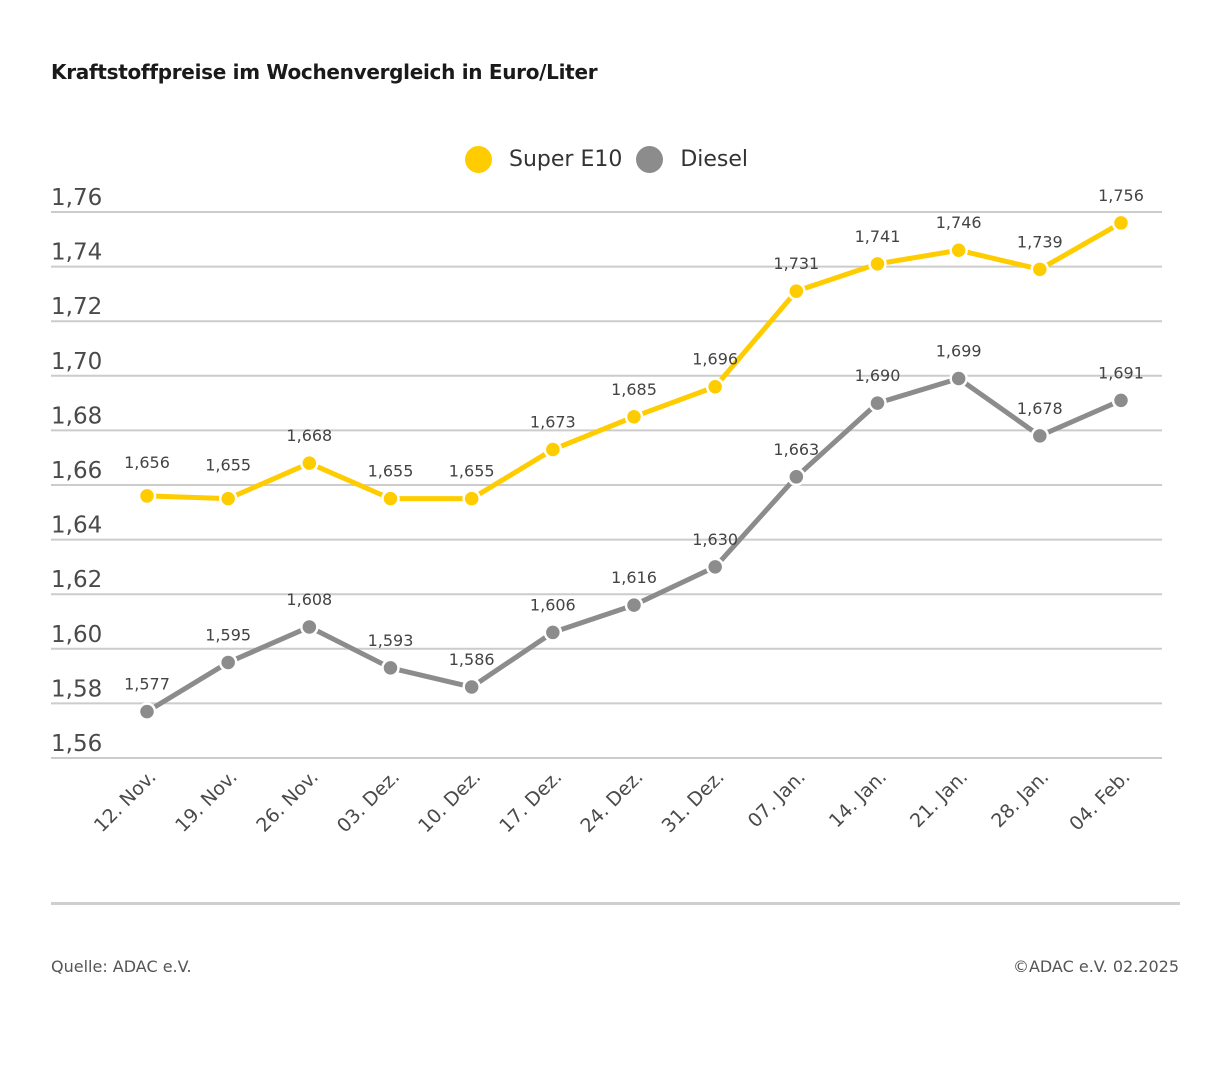  Describe the element at coordinates (76, 744) in the screenshot. I see `y-tick-label: 1,56` at that location.